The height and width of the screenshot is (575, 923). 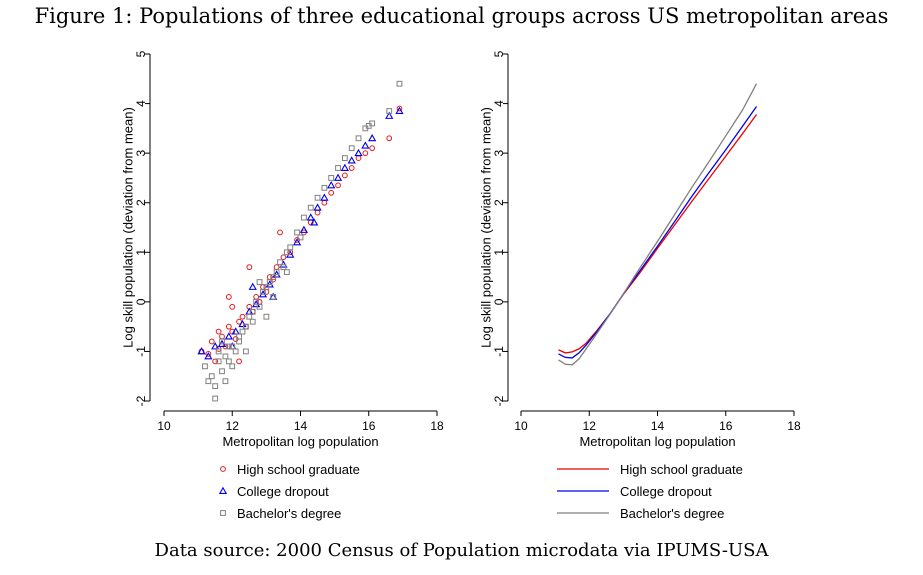 I want to click on y-tick-label: 5, so click(x=499, y=53).